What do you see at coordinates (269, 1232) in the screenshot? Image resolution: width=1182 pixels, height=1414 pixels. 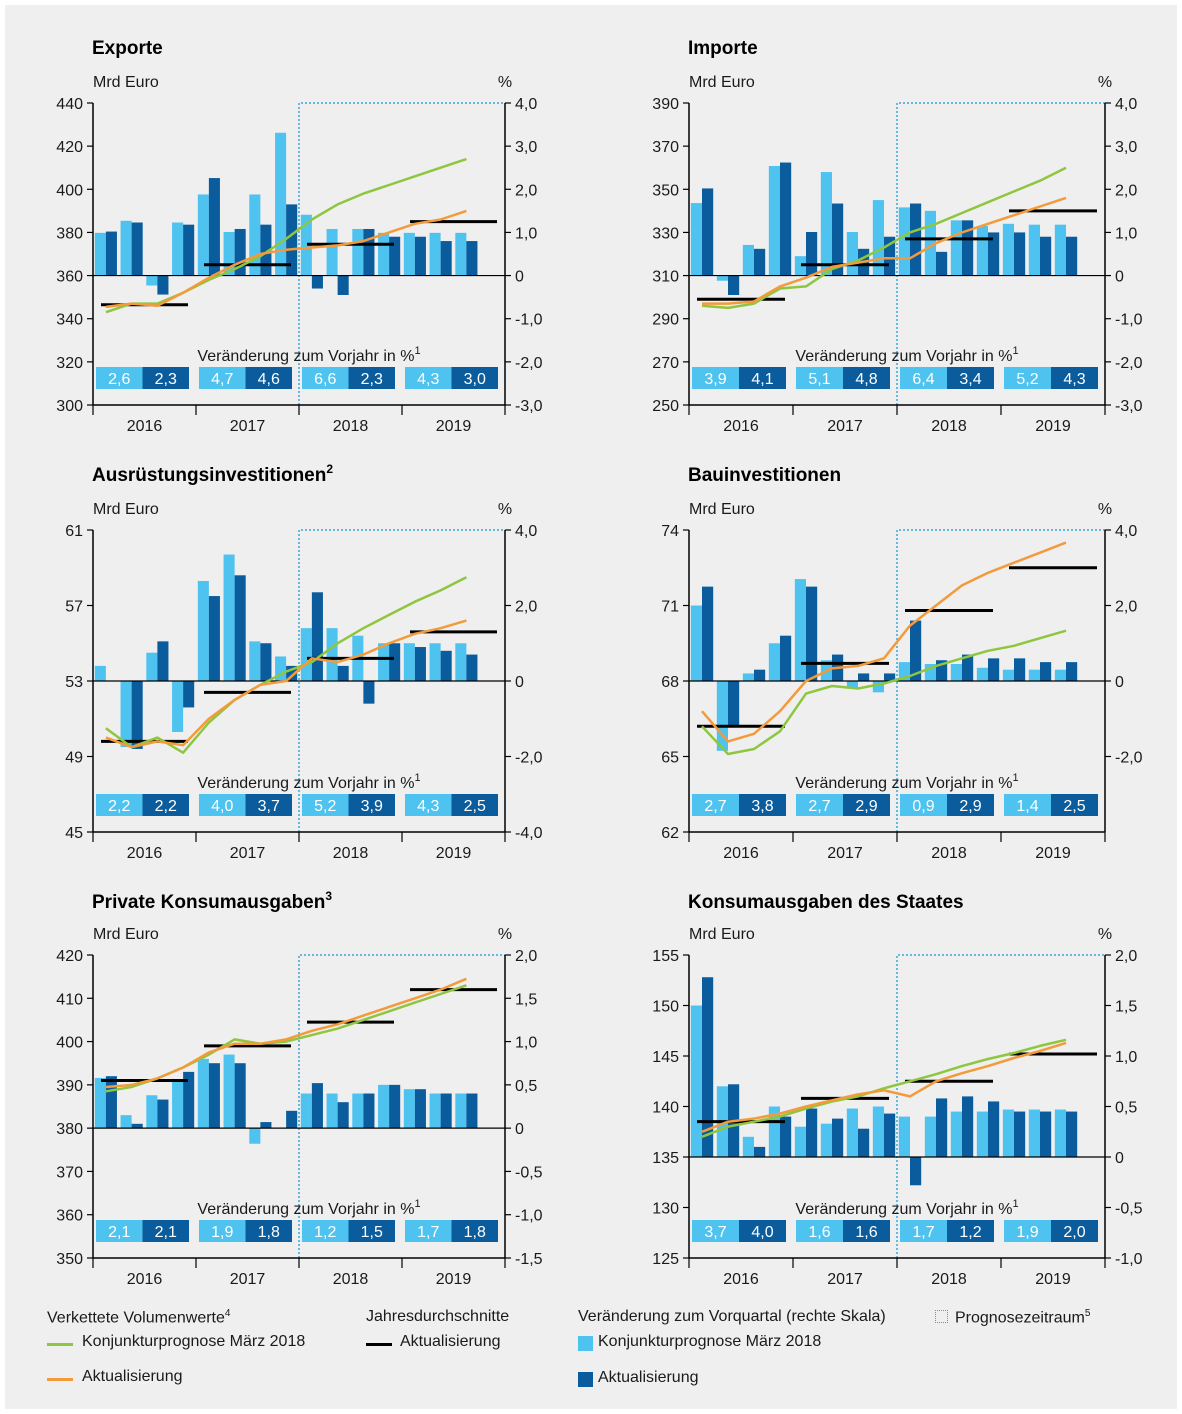 I see `change-value-update: 1,8` at bounding box center [269, 1232].